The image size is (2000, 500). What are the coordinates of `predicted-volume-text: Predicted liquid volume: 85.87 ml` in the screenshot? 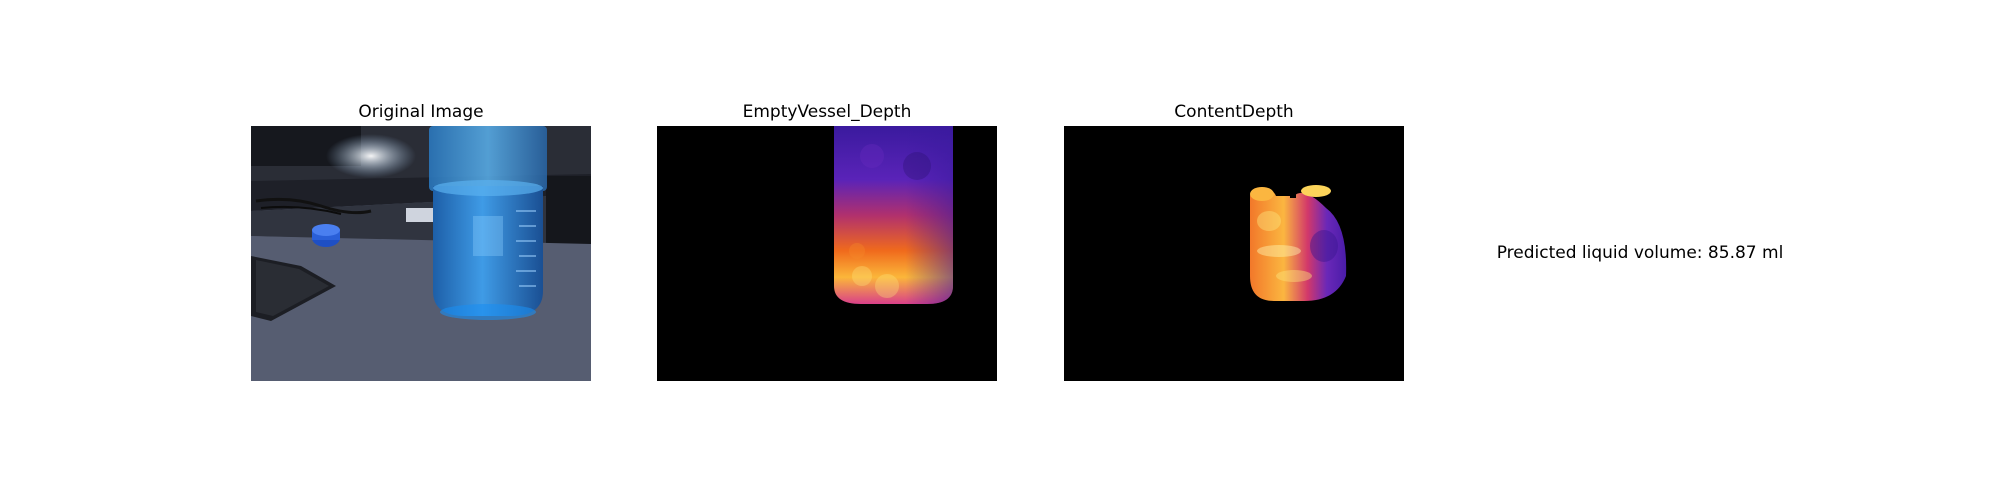 It's located at (1640, 253).